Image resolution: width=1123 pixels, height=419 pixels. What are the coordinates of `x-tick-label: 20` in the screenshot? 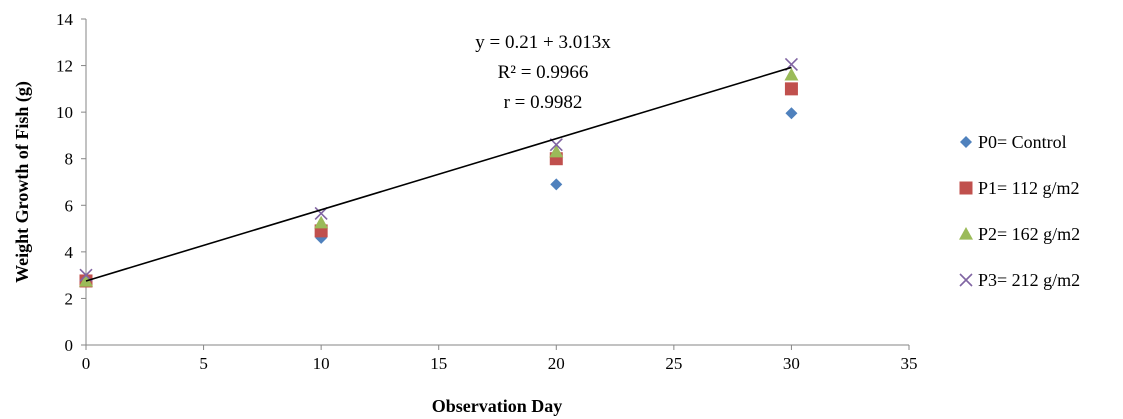 It's located at (556, 363).